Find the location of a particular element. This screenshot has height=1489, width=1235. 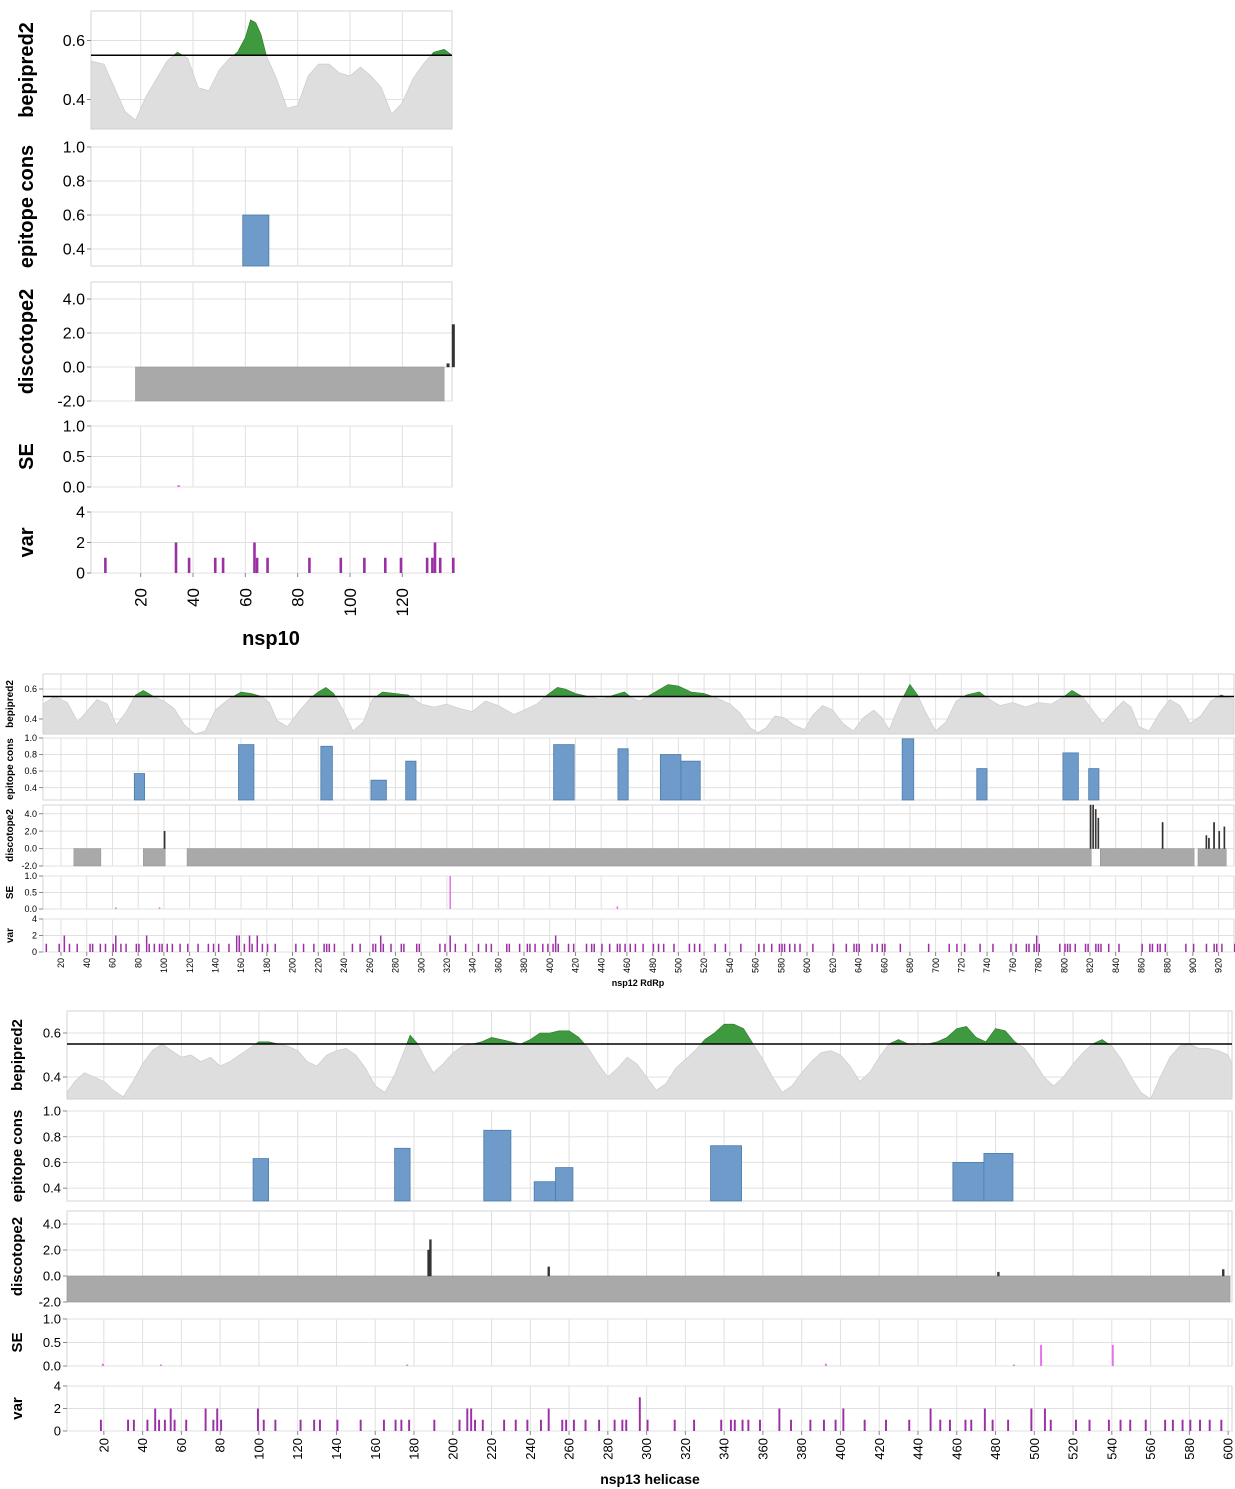

x-tick-label: 120 is located at coordinates (190, 965).